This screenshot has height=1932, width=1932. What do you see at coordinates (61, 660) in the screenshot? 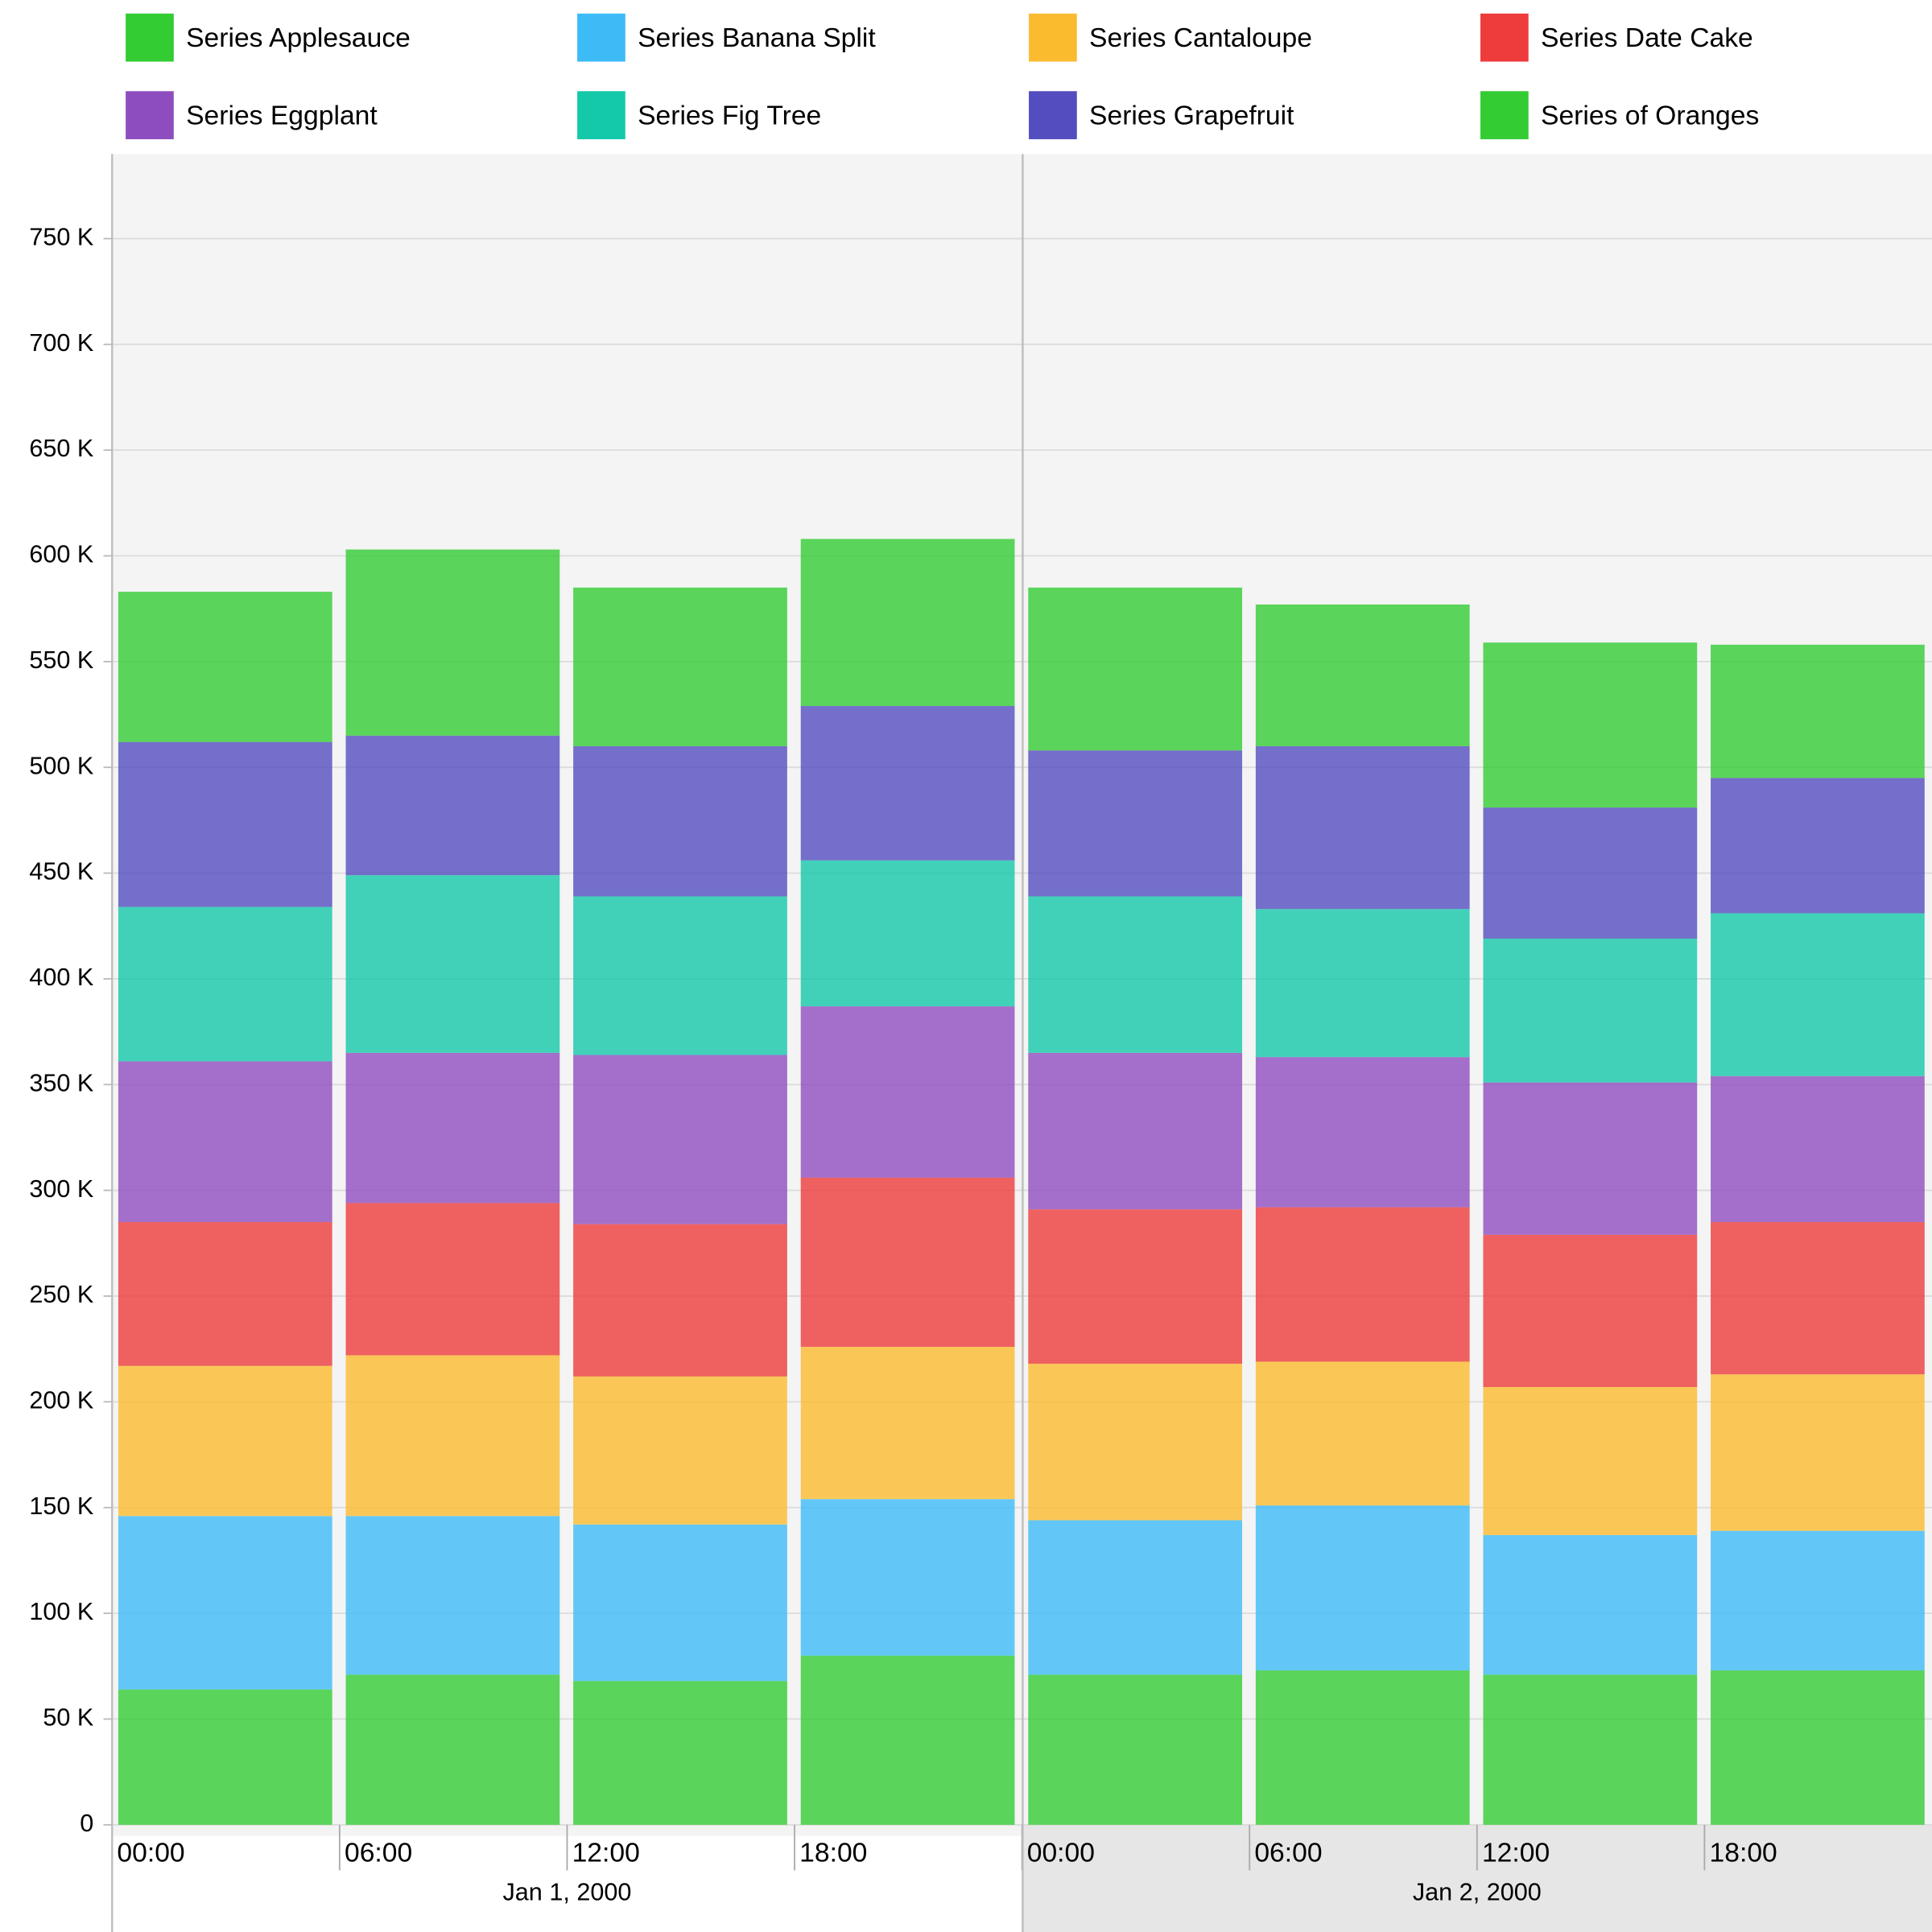
I see `y-tick-label: 550 K` at bounding box center [61, 660].